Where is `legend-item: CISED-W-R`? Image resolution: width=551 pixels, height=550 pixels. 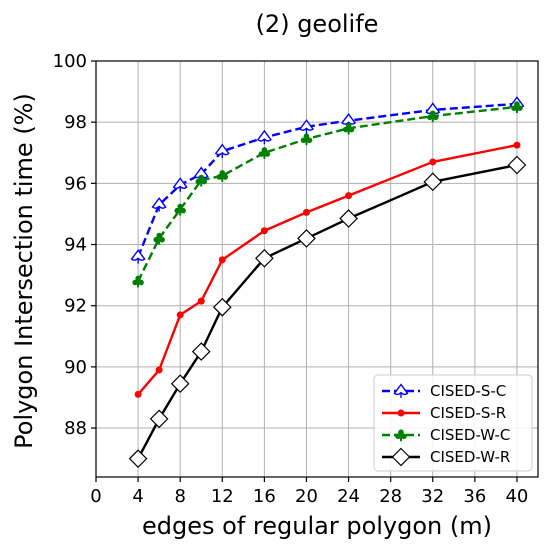
legend-item: CISED-W-R is located at coordinates (446, 457).